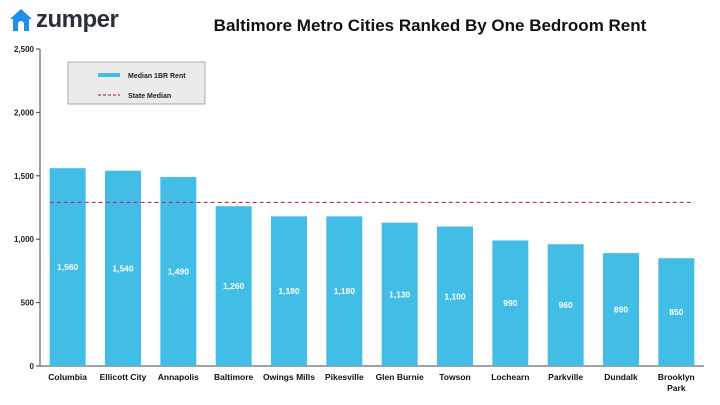  What do you see at coordinates (123, 377) in the screenshot?
I see `x-tick-label: Ellicott City` at bounding box center [123, 377].